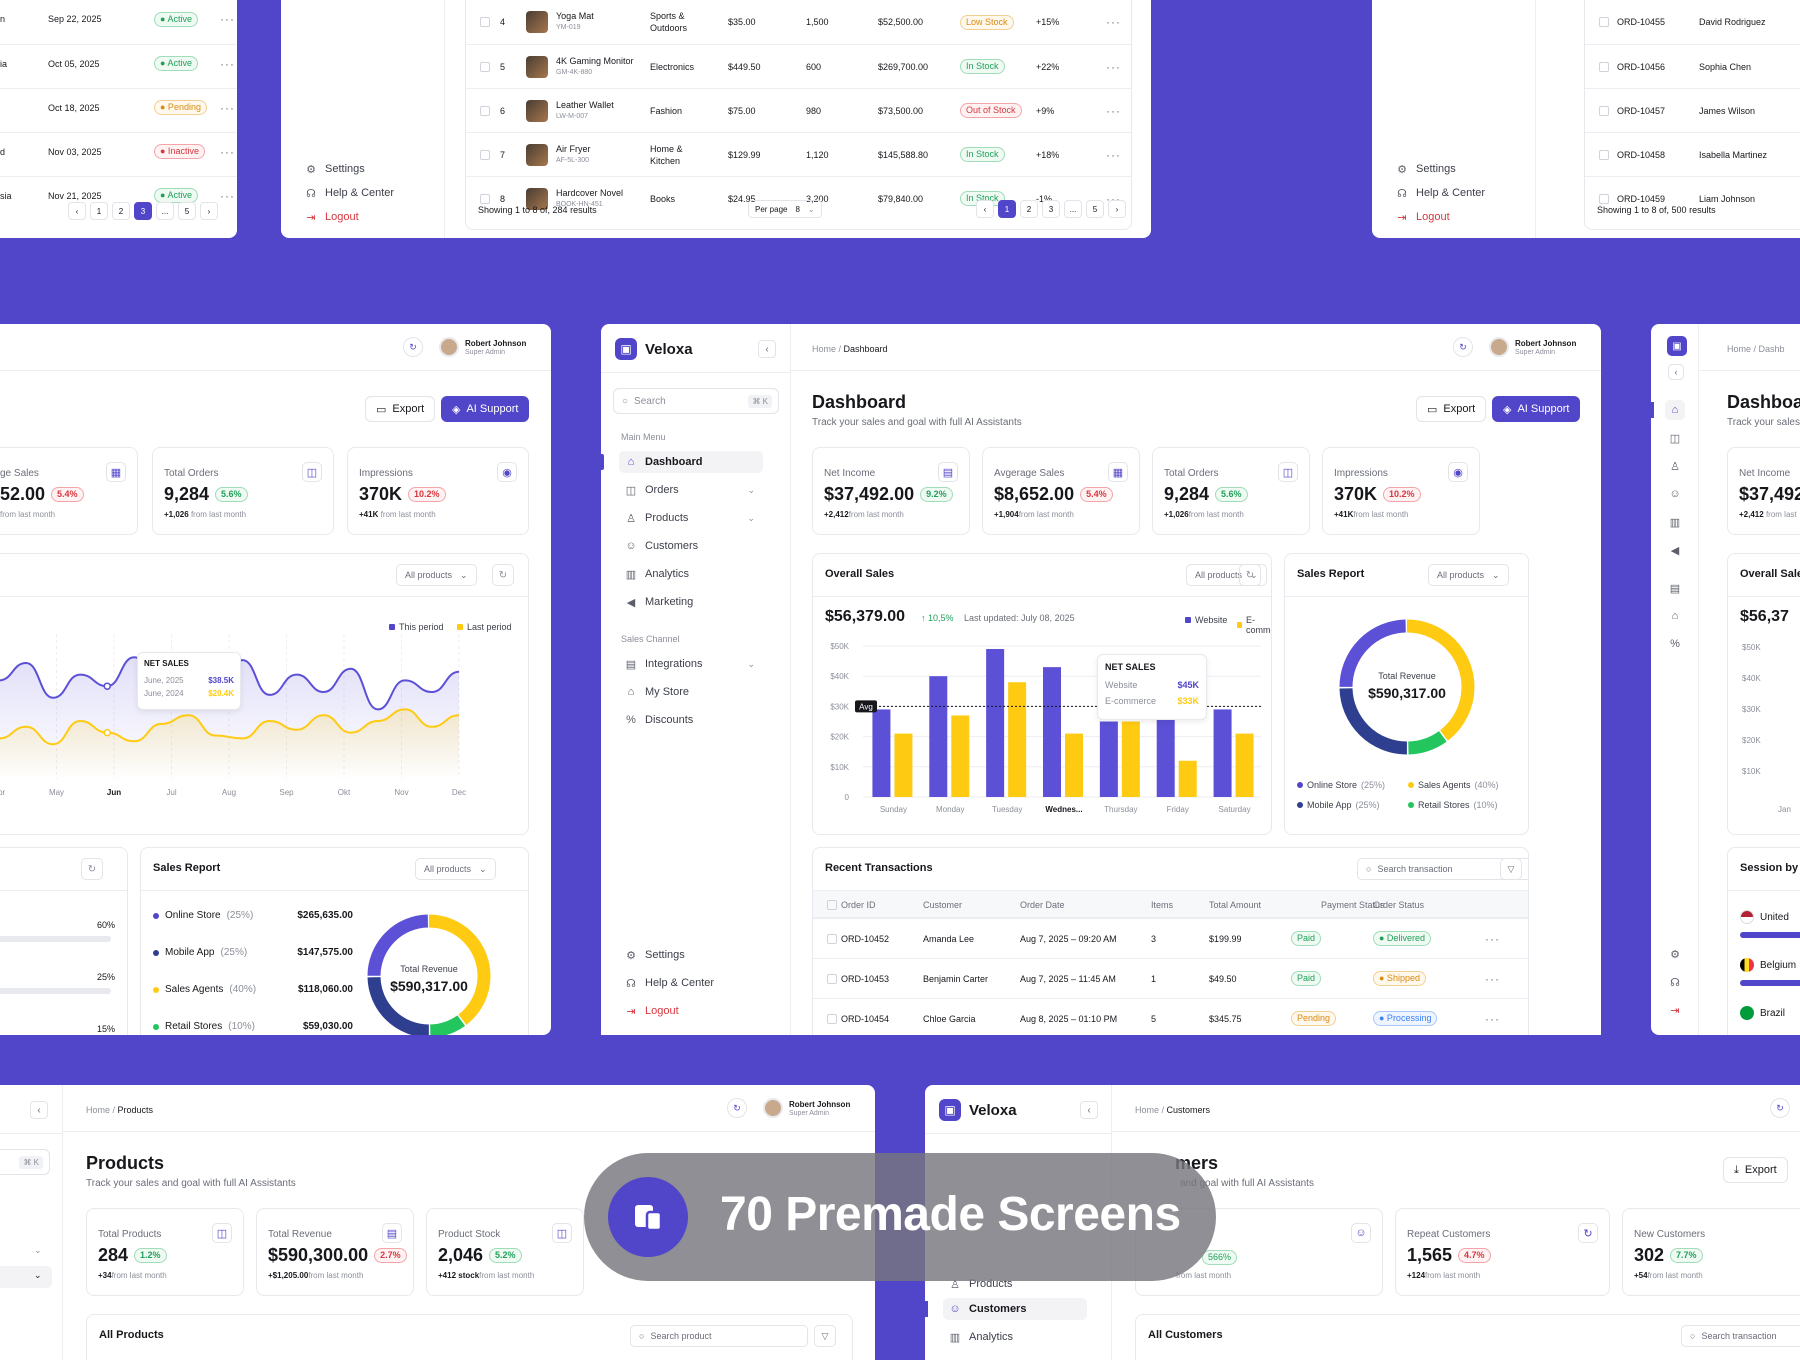  Describe the element at coordinates (1015, 1309) in the screenshot. I see `nav-customers: ☺ Customers` at that location.